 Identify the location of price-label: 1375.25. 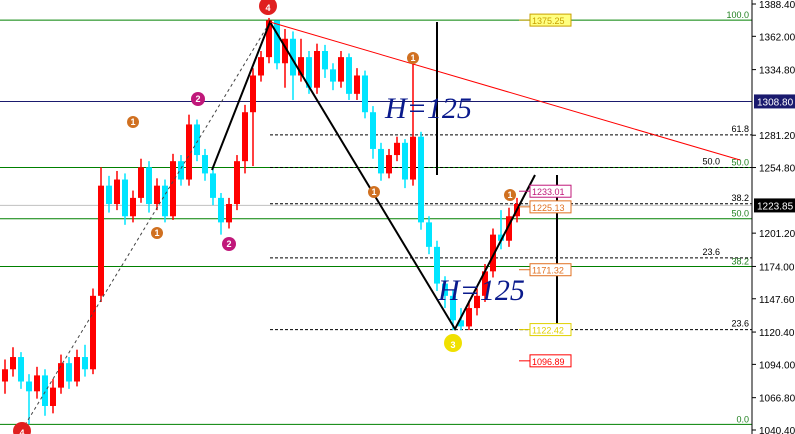
(548, 21).